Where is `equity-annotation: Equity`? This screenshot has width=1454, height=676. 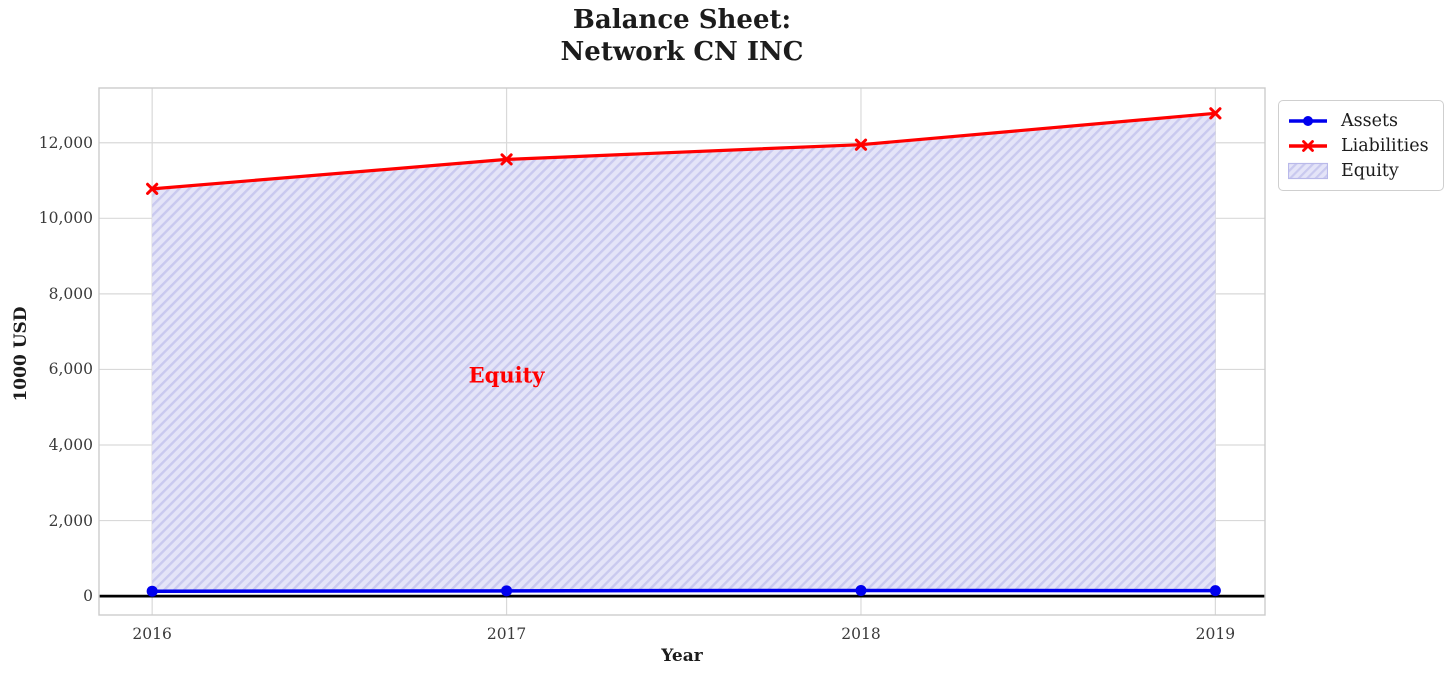 equity-annotation: Equity is located at coordinates (506, 375).